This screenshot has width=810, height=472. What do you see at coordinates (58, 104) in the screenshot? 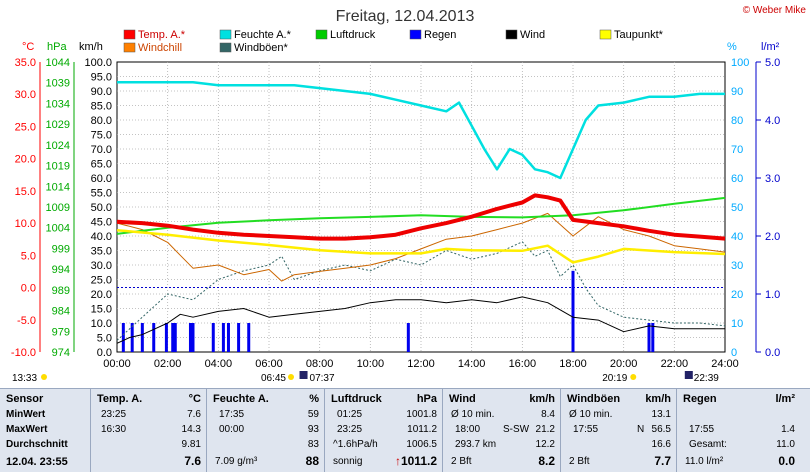
I see `tick-pressure-2: 1034` at bounding box center [58, 104].